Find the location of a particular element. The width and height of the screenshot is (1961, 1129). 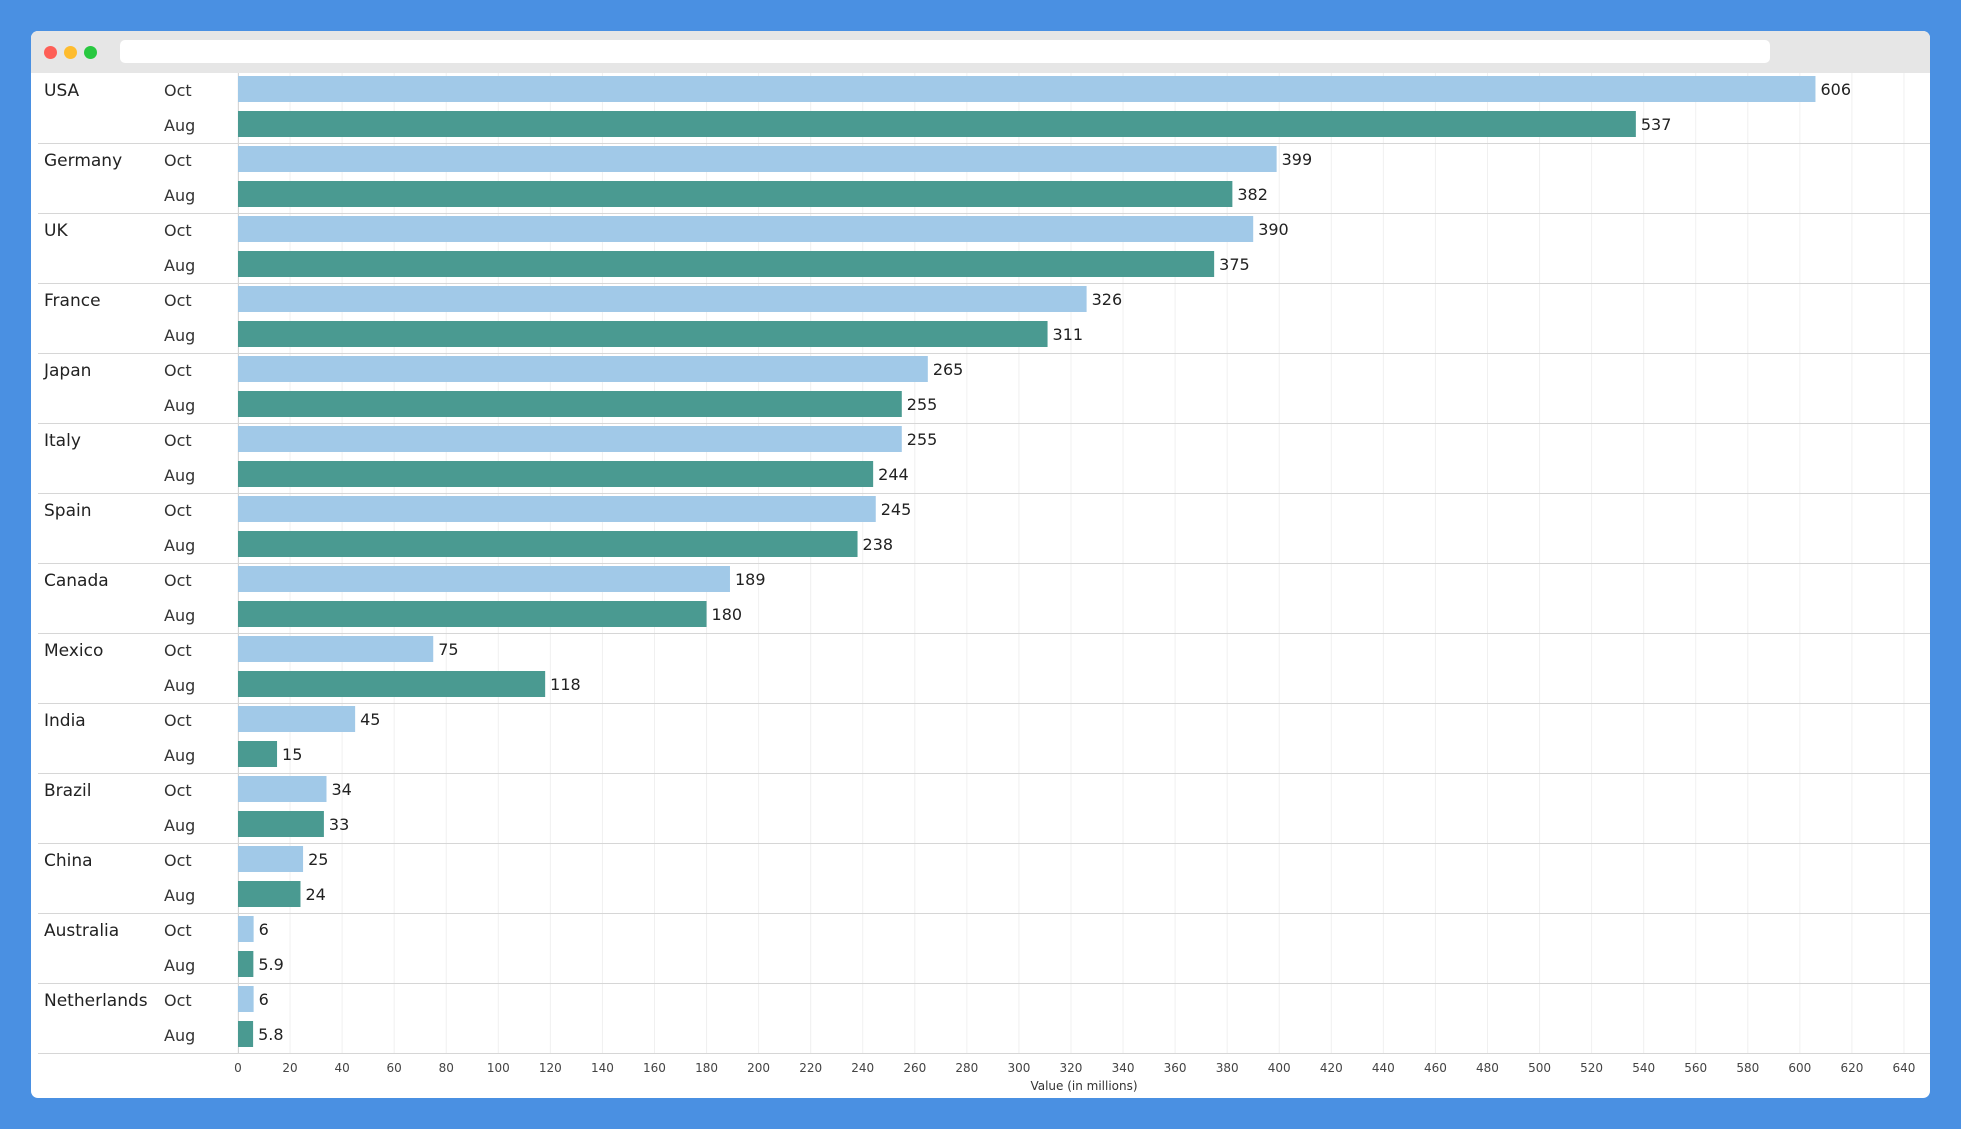

data-label: 238 is located at coordinates (878, 544).